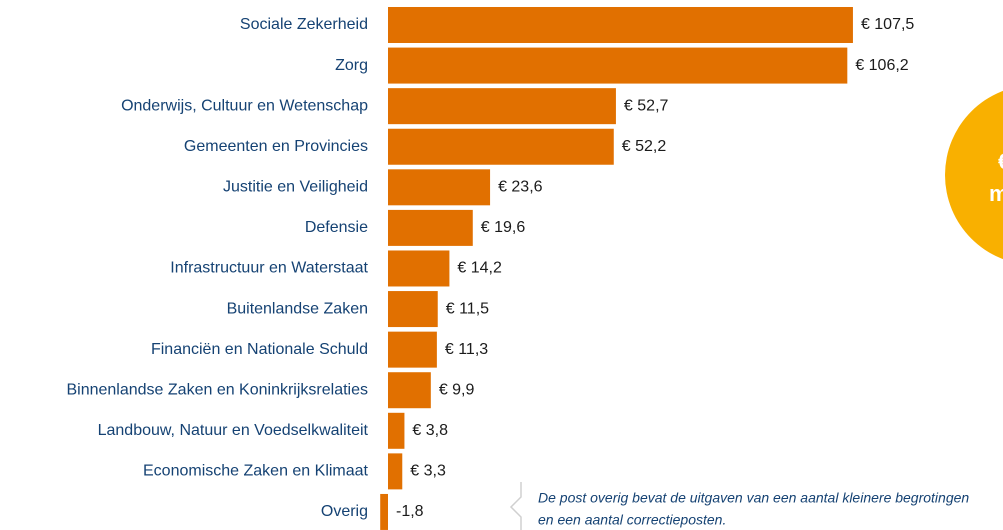 This screenshot has height=530, width=1003. What do you see at coordinates (304, 24) in the screenshot?
I see `category-label: Sociale Zekerheid` at bounding box center [304, 24].